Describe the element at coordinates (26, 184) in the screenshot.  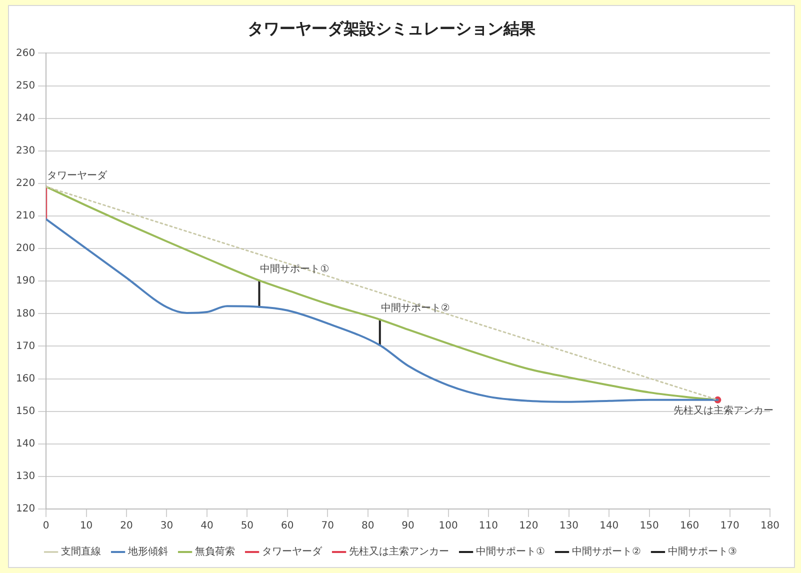
I see `y-tick-label: 220` at that location.